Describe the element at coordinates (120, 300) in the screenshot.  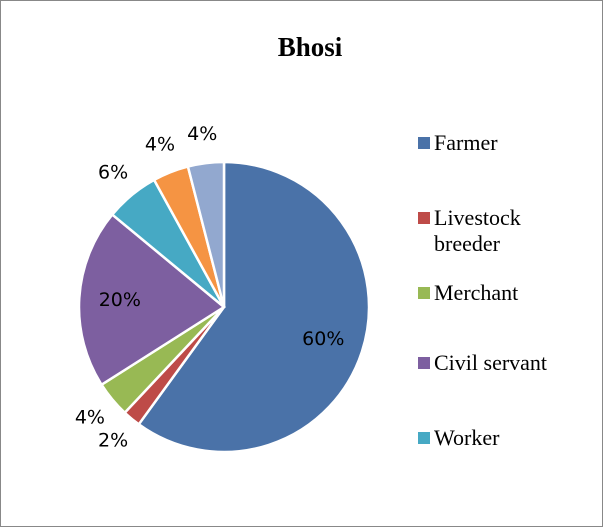
I see `data-label: 20%` at that location.